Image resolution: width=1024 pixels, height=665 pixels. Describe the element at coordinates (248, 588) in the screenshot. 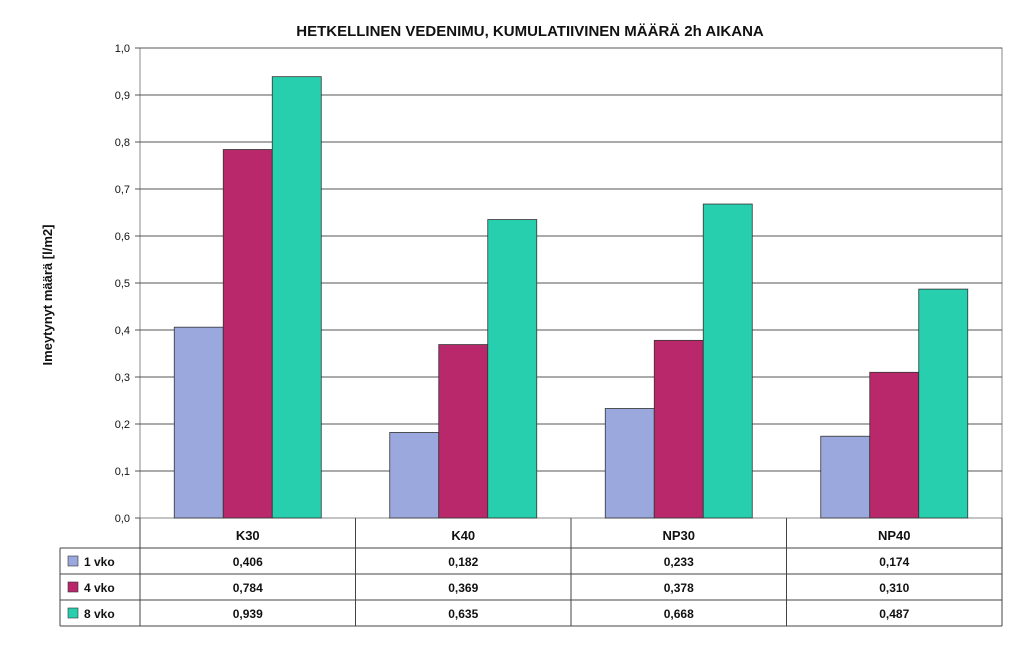

I see `data-label: 0,784` at that location.